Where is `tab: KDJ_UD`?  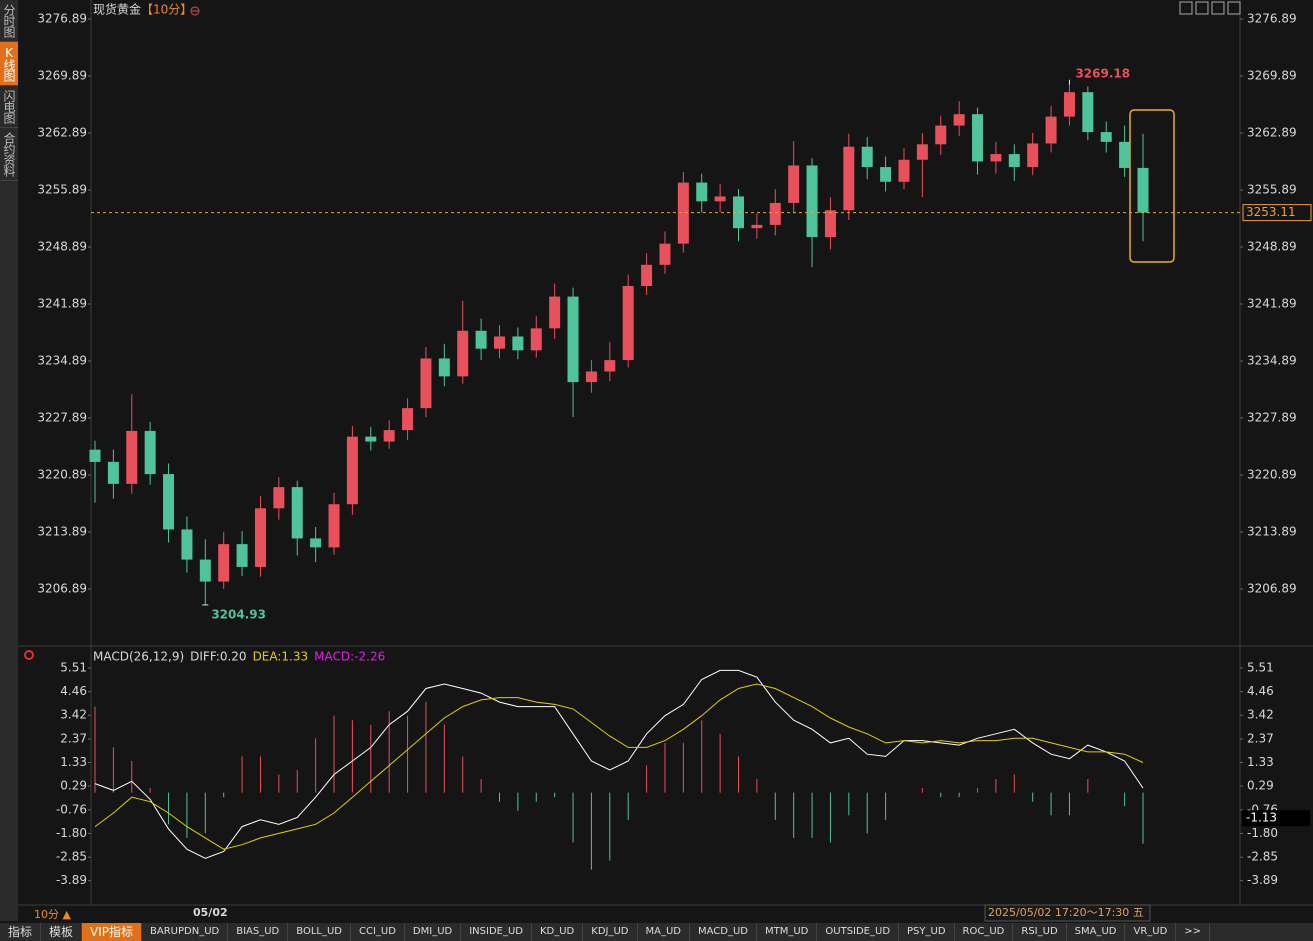
tab: KDJ_UD is located at coordinates (610, 932).